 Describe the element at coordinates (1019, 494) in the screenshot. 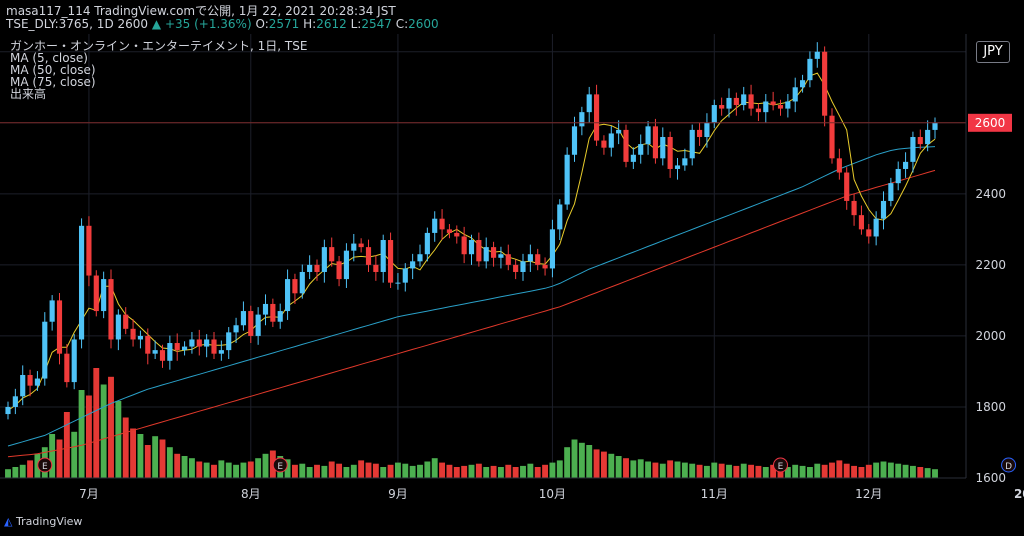

I see `x-tick-label: 2021` at that location.